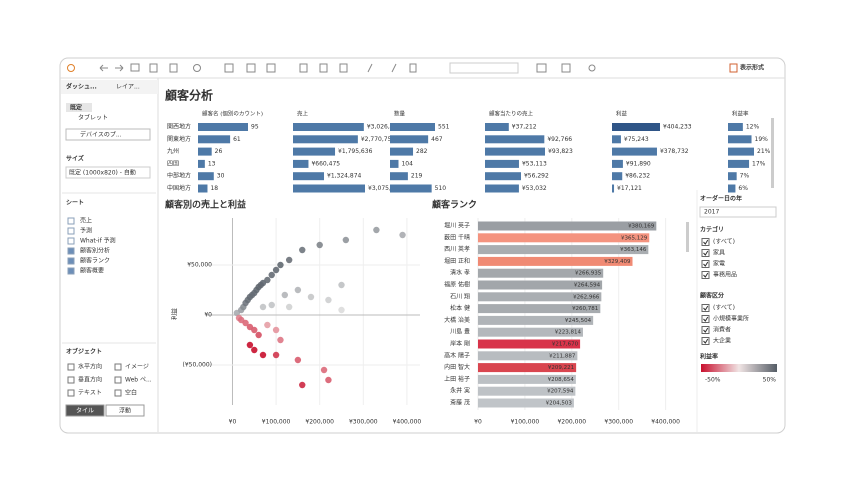 The width and height of the screenshot is (844, 492). Describe the element at coordinates (407, 422) in the screenshot. I see `x-tick-label: ¥400,000` at that location.